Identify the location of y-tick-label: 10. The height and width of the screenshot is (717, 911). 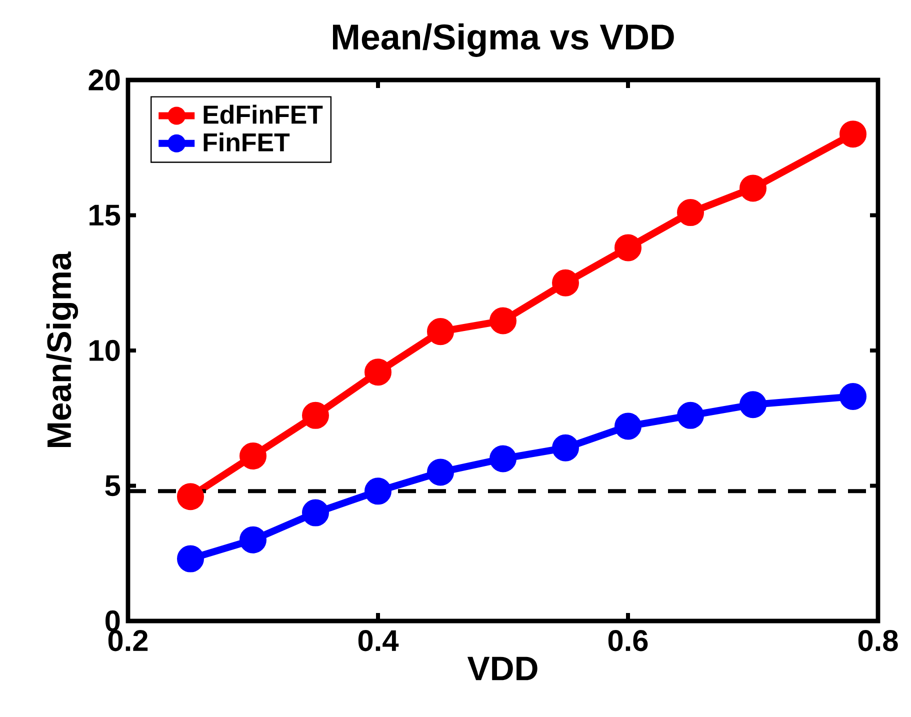
(105, 351).